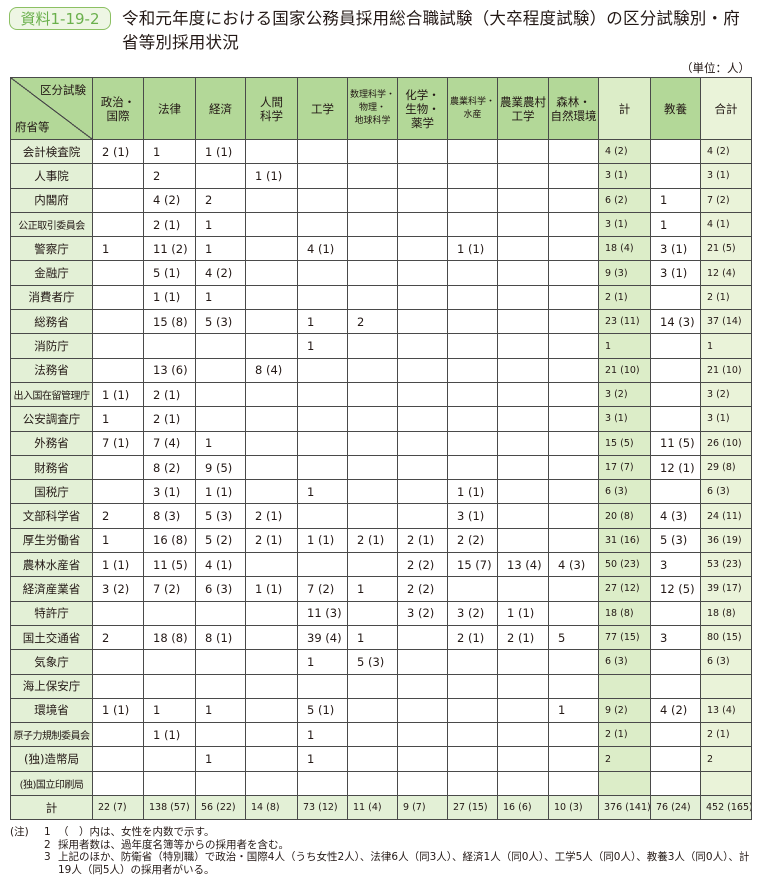 This screenshot has height=890, width=760. Describe the element at coordinates (169, 467) in the screenshot. I see `table-cell: 8 (2)` at that location.